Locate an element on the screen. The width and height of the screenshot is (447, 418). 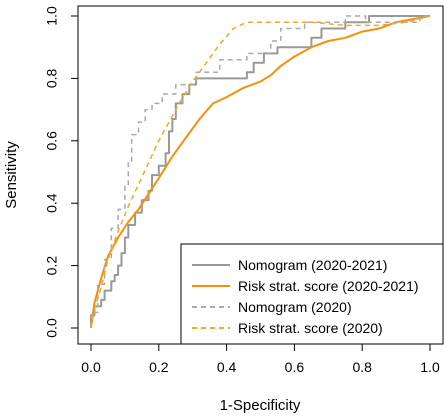
y-tick-label: 0.6 is located at coordinates (52, 141).